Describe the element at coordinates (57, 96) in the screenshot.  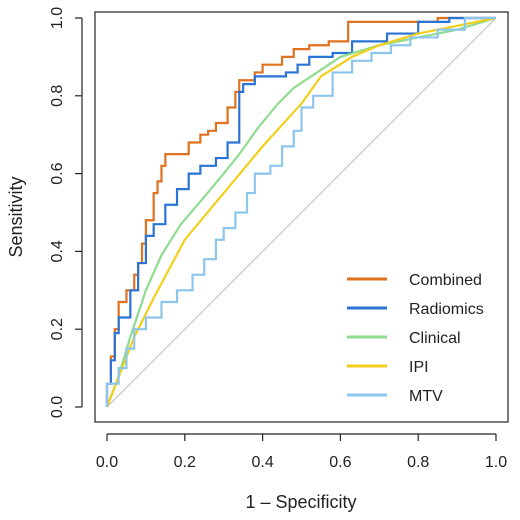
I see `y-tick-label: 0.8` at that location.